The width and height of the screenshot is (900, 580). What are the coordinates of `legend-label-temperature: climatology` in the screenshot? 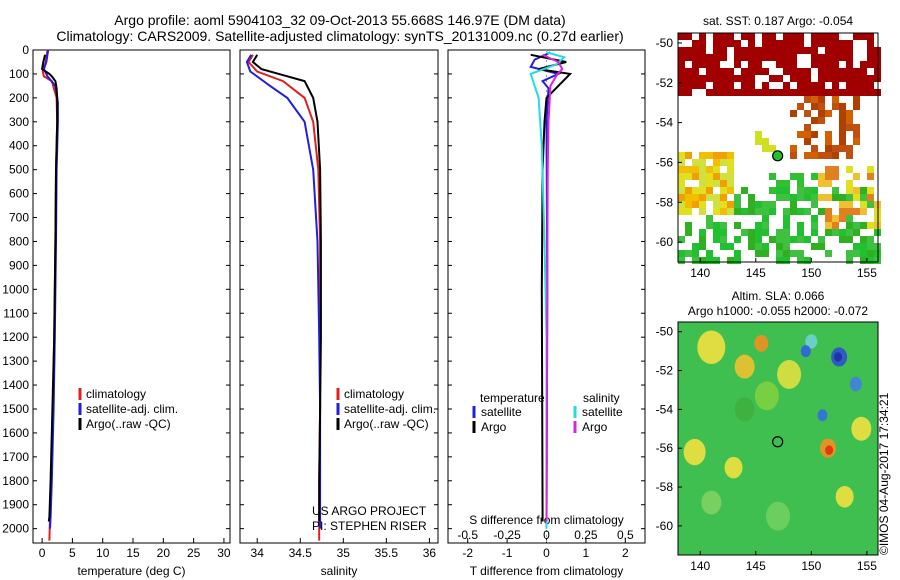 It's located at (116, 394).